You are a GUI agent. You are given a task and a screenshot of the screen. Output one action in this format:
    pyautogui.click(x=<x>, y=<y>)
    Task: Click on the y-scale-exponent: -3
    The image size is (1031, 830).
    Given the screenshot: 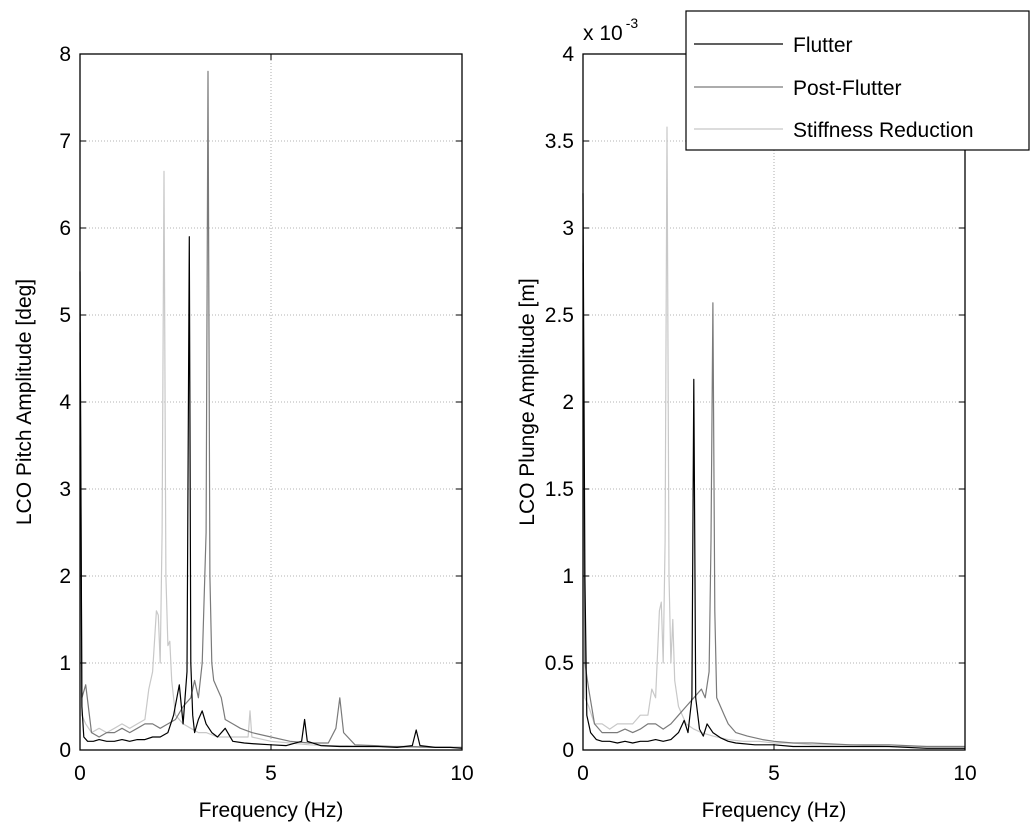 What is the action you would take?
    pyautogui.click(x=632, y=23)
    